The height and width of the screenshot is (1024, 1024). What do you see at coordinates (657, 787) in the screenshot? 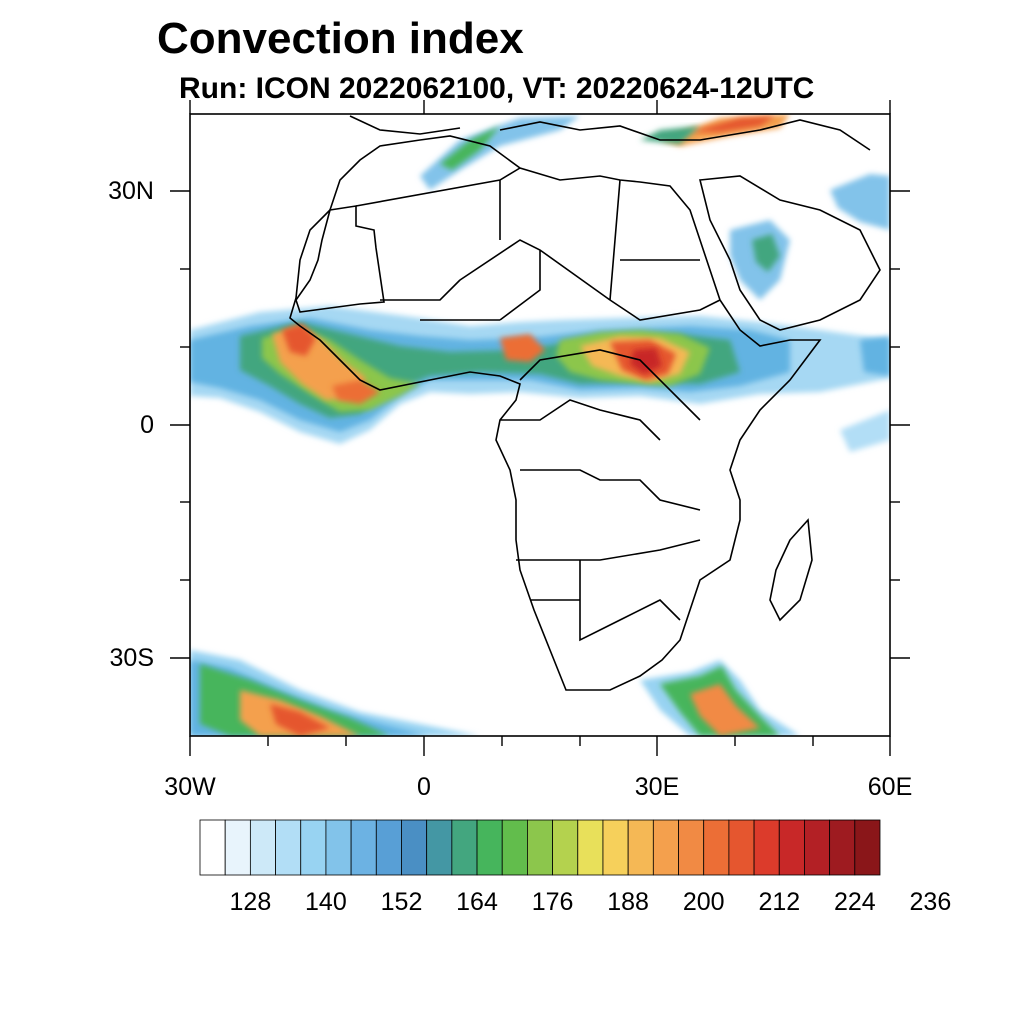
I see `x-tick-30e: 30E` at bounding box center [657, 787].